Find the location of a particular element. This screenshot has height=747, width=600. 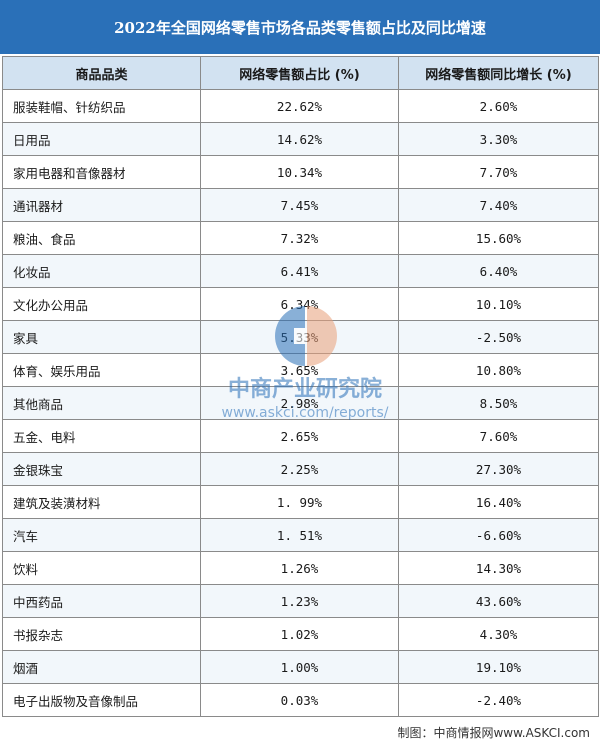

cell-share: 1.23% is located at coordinates (299, 601).